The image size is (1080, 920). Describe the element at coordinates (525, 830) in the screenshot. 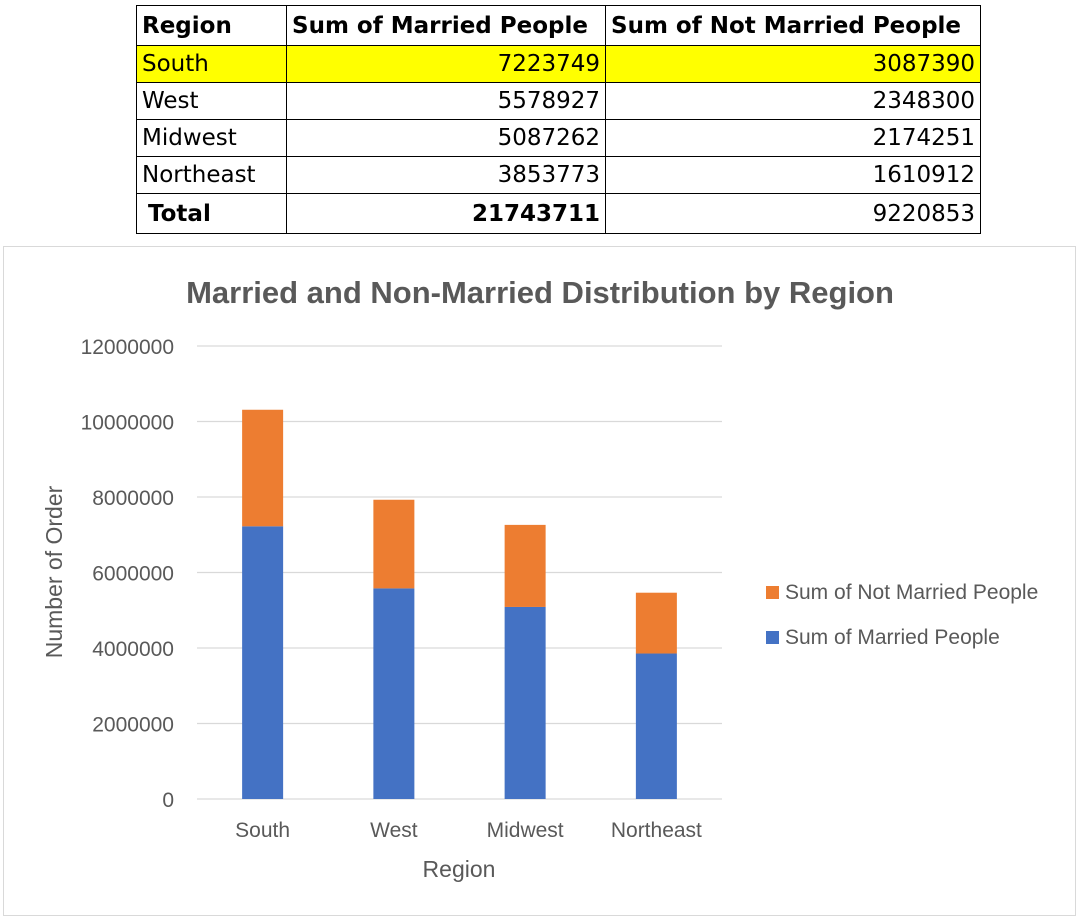

I see `x-tick-label: Midwest` at that location.